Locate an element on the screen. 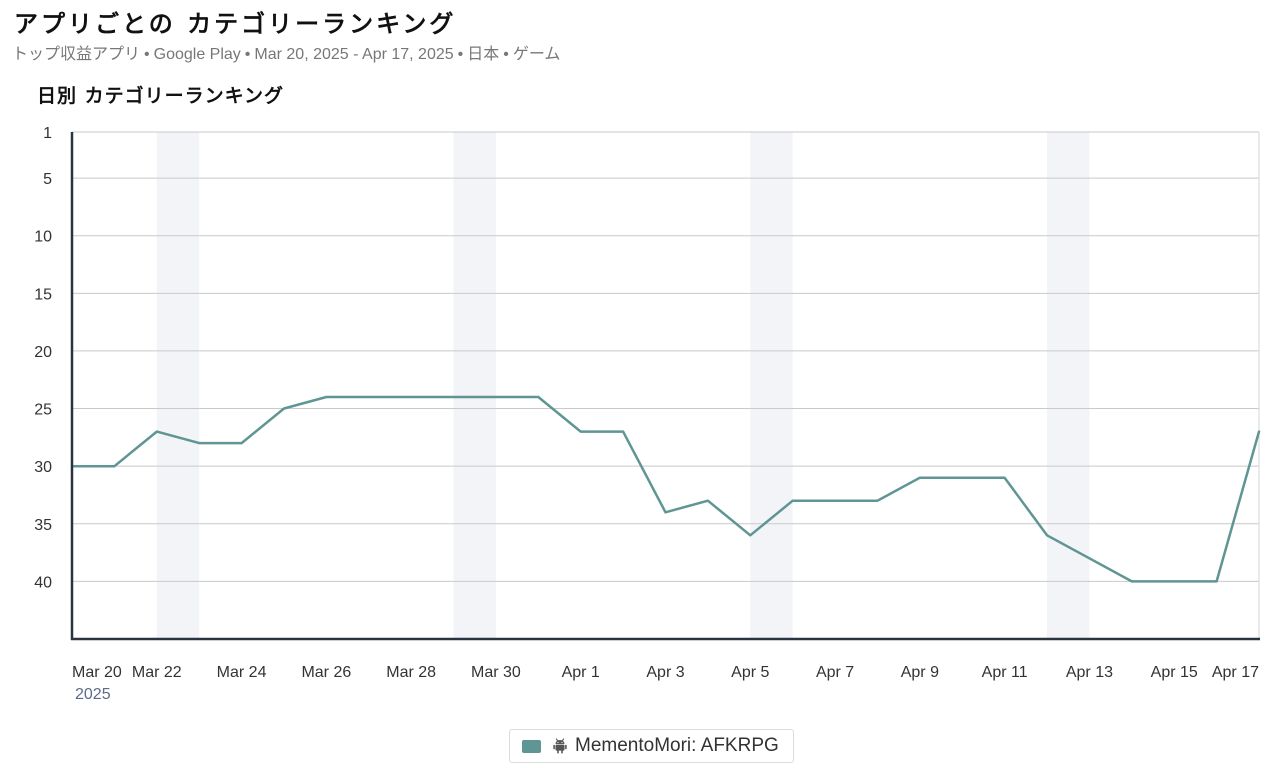 Image resolution: width=1280 pixels, height=768 pixels. x-tick-label: Mar 20 is located at coordinates (97, 672).